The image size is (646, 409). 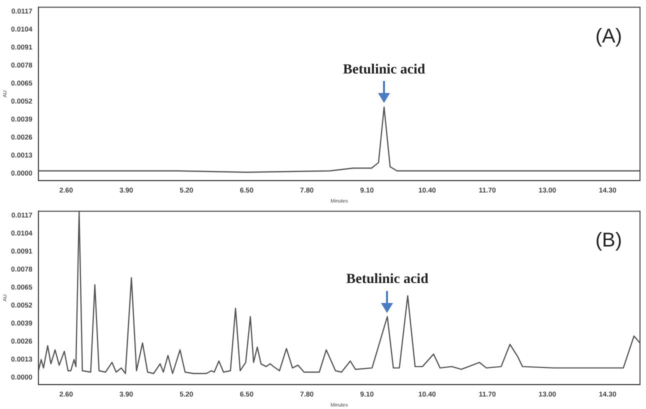 I want to click on annotation: (A), so click(x=608, y=37).